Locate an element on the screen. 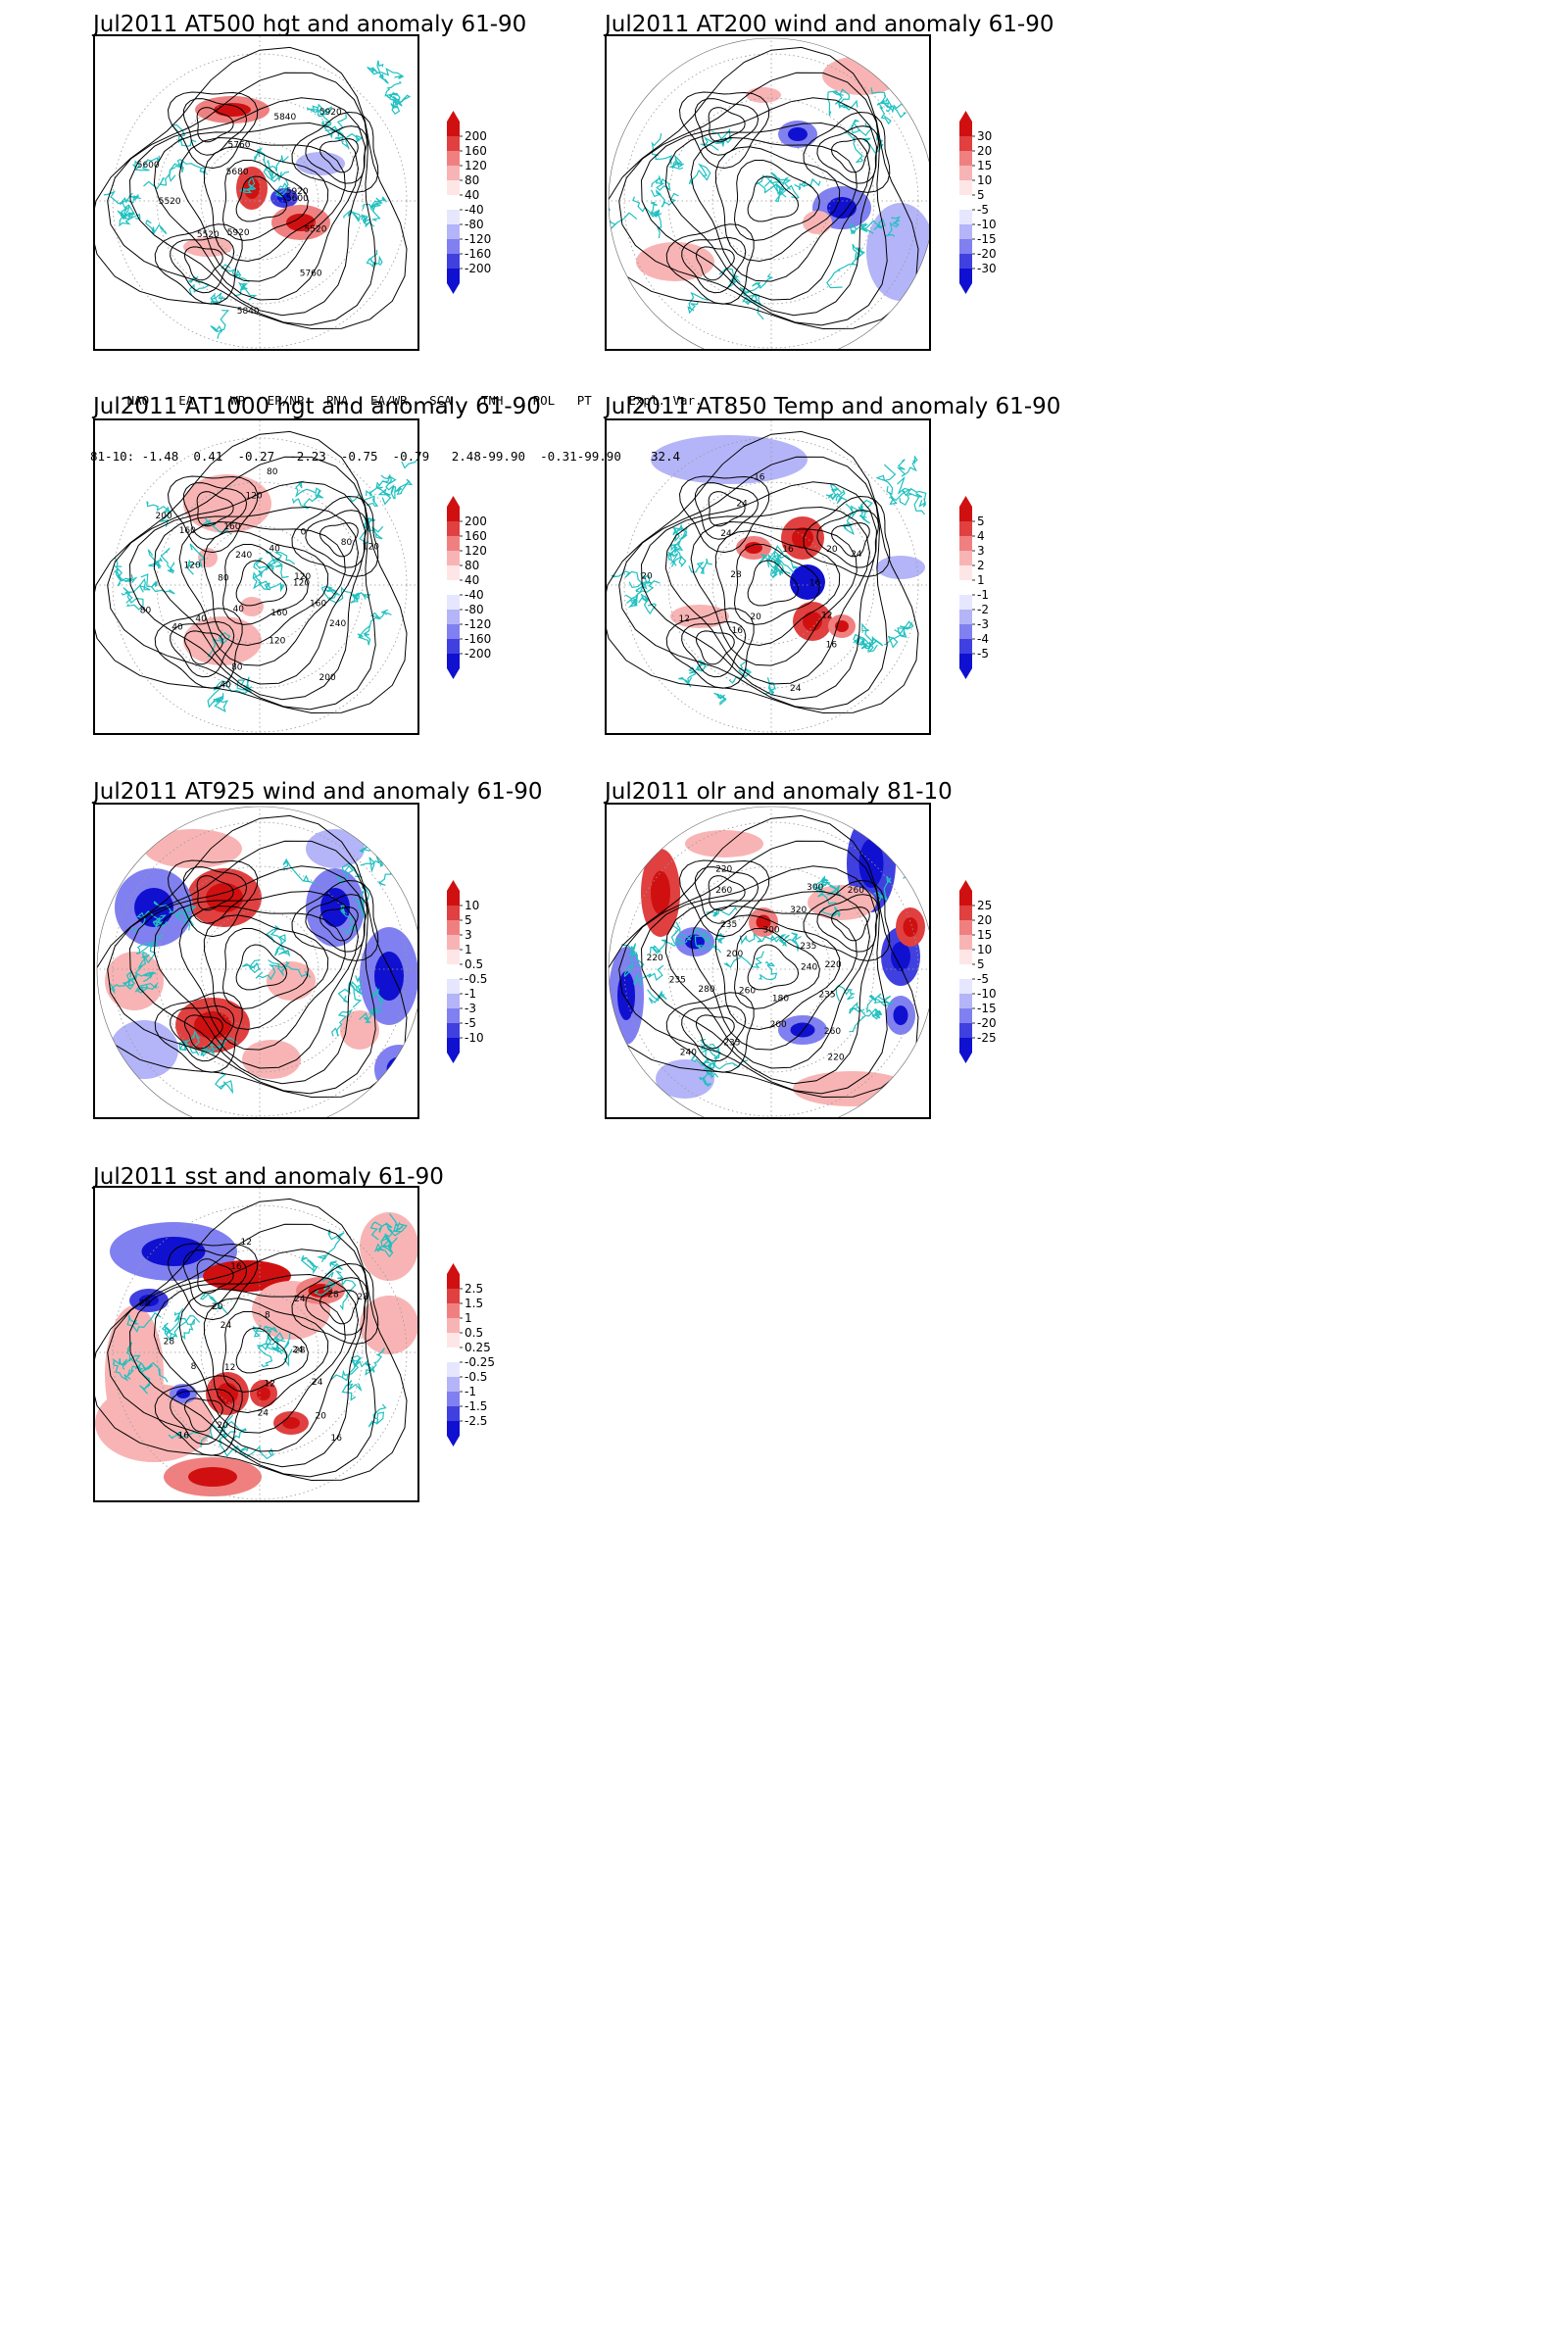 Image resolution: width=1568 pixels, height=2352 pixels. colorbar-label: 20 is located at coordinates (984, 151).